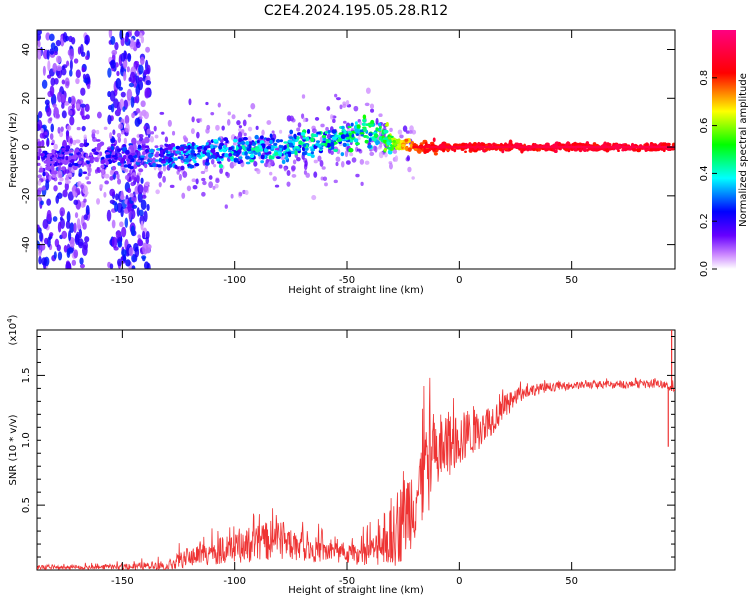 Image resolution: width=750 pixels, height=600 pixels. What do you see at coordinates (704, 126) in the screenshot?
I see `colorbar-tick-label: 0.6` at bounding box center [704, 126].